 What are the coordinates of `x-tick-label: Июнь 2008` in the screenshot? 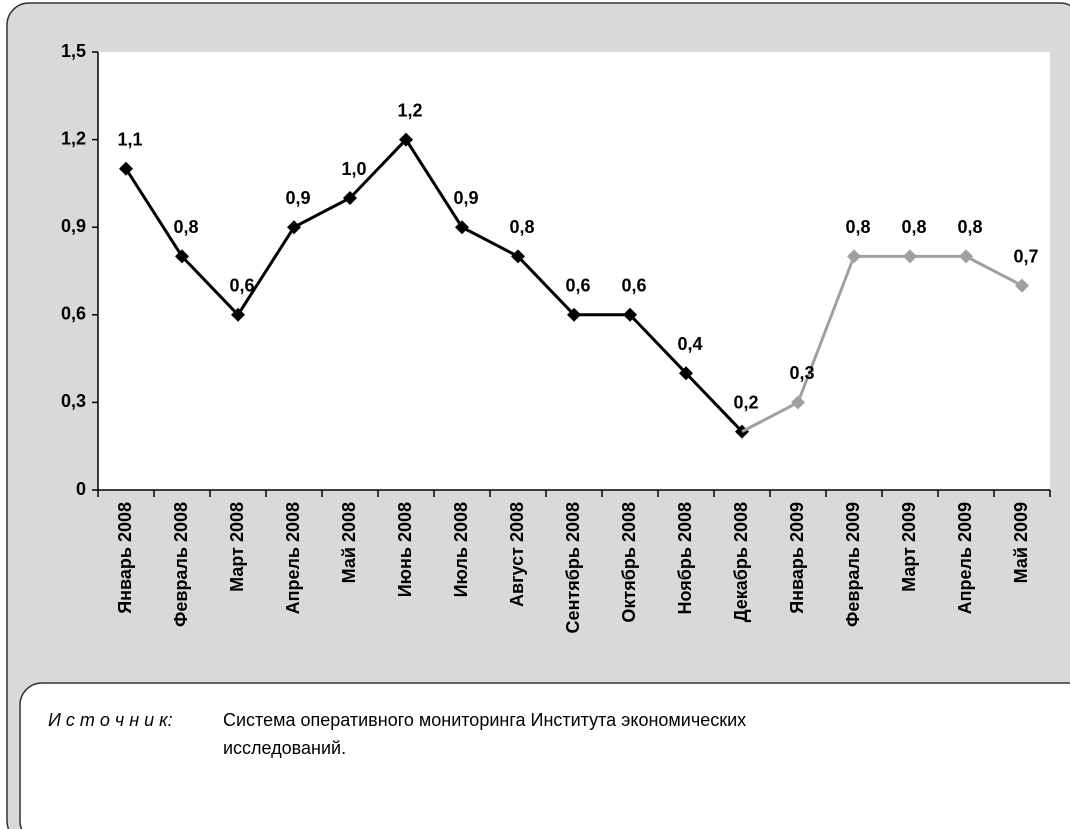 It's located at (405, 549).